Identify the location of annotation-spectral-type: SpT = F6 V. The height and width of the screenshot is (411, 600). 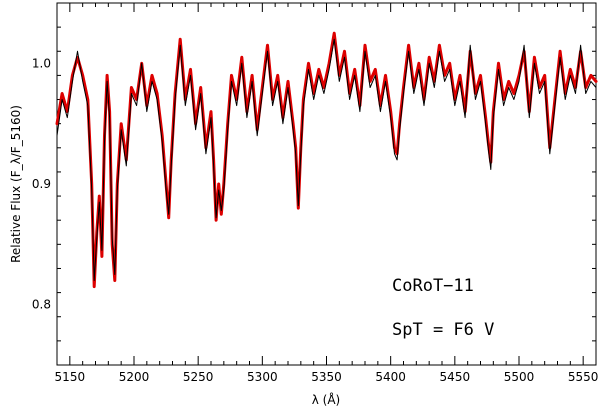
(443, 330).